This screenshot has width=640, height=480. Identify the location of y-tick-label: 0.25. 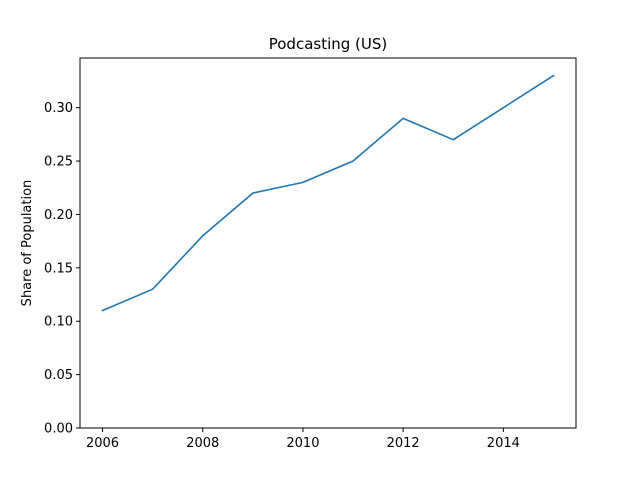
(58, 162).